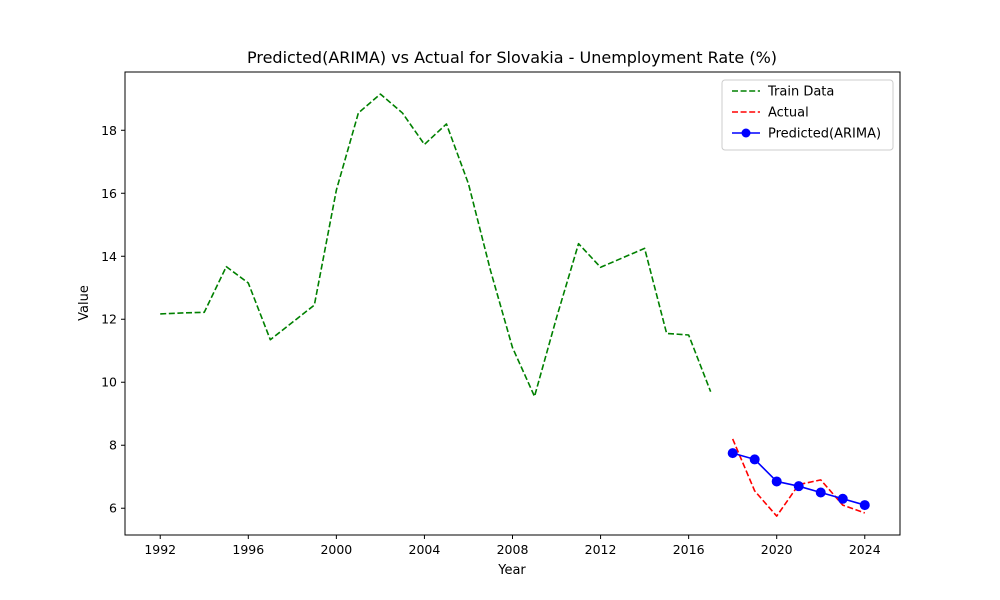  What do you see at coordinates (109, 319) in the screenshot?
I see `y-tick-label: 12` at bounding box center [109, 319].